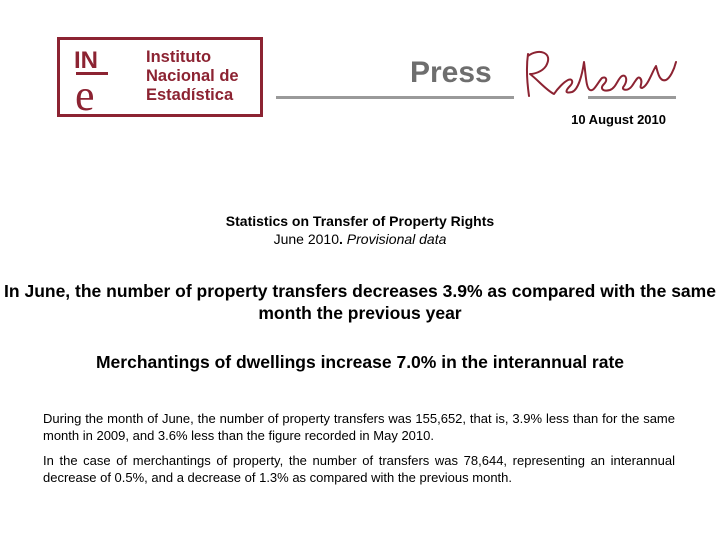  What do you see at coordinates (396, 239) in the screenshot?
I see `provisional-note: Provisional data` at bounding box center [396, 239].